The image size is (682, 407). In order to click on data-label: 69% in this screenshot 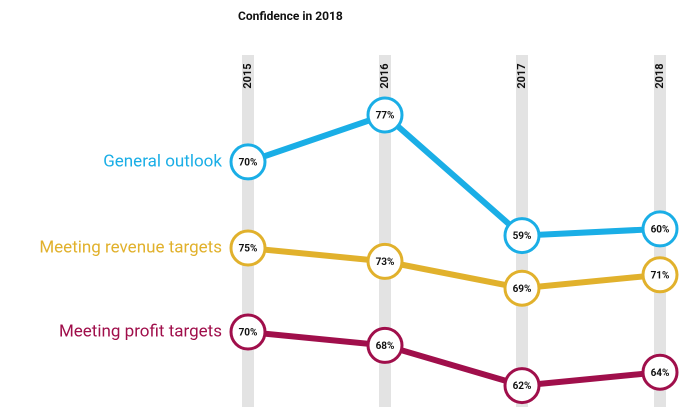, I will do `click(522, 289)`.